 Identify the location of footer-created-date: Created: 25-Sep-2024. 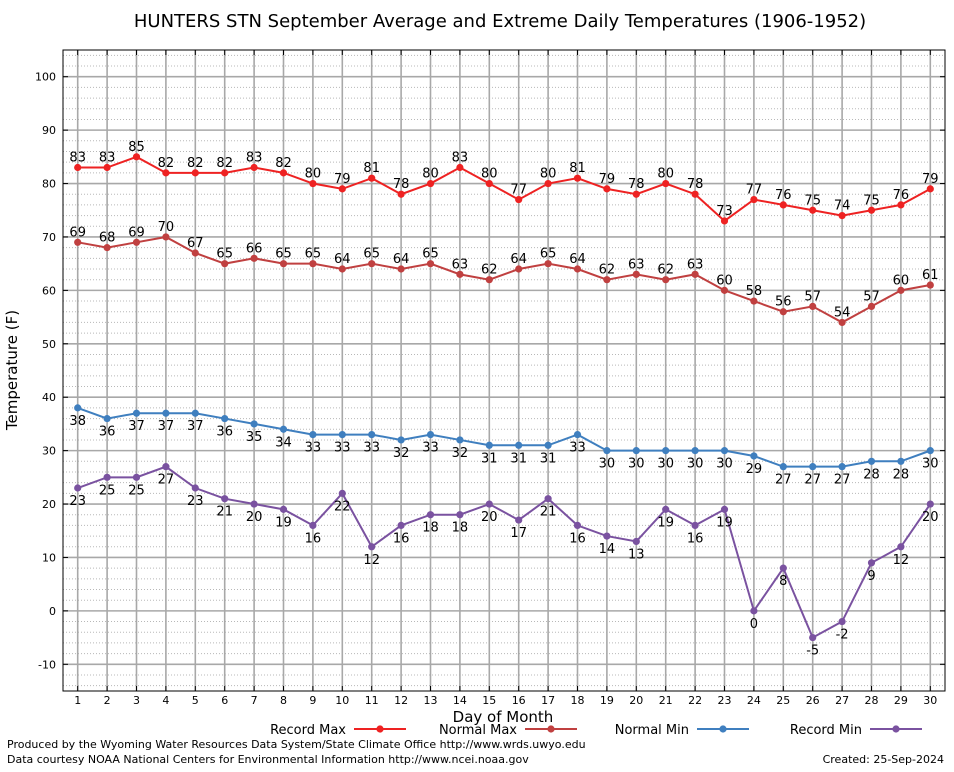
(883, 759).